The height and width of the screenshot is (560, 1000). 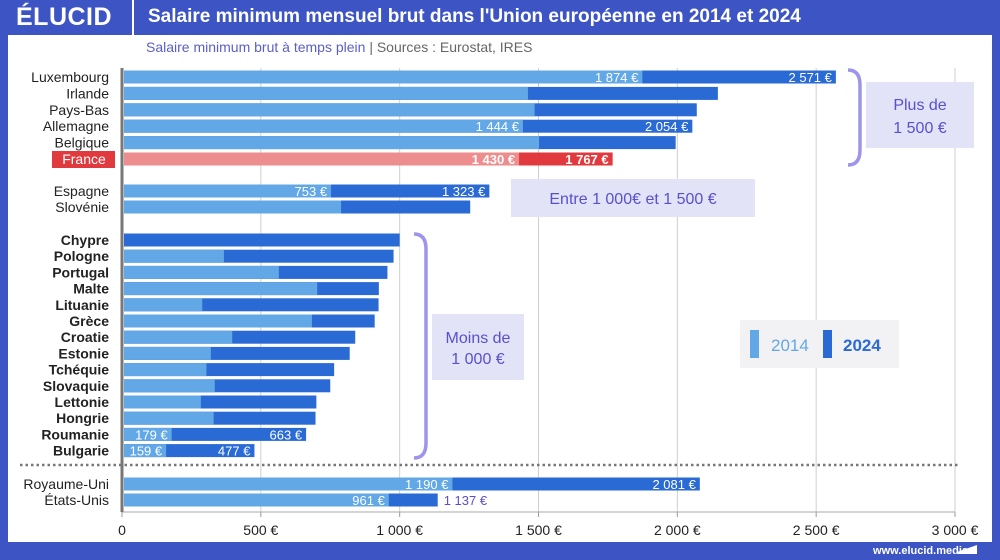 I want to click on subtitle-sources: Sources : Eurostat, IRES, so click(x=454, y=47).